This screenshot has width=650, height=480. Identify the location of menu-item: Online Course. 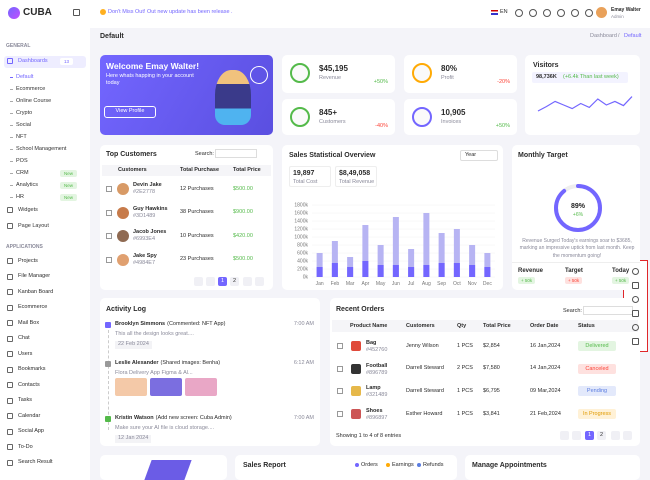
(34, 100).